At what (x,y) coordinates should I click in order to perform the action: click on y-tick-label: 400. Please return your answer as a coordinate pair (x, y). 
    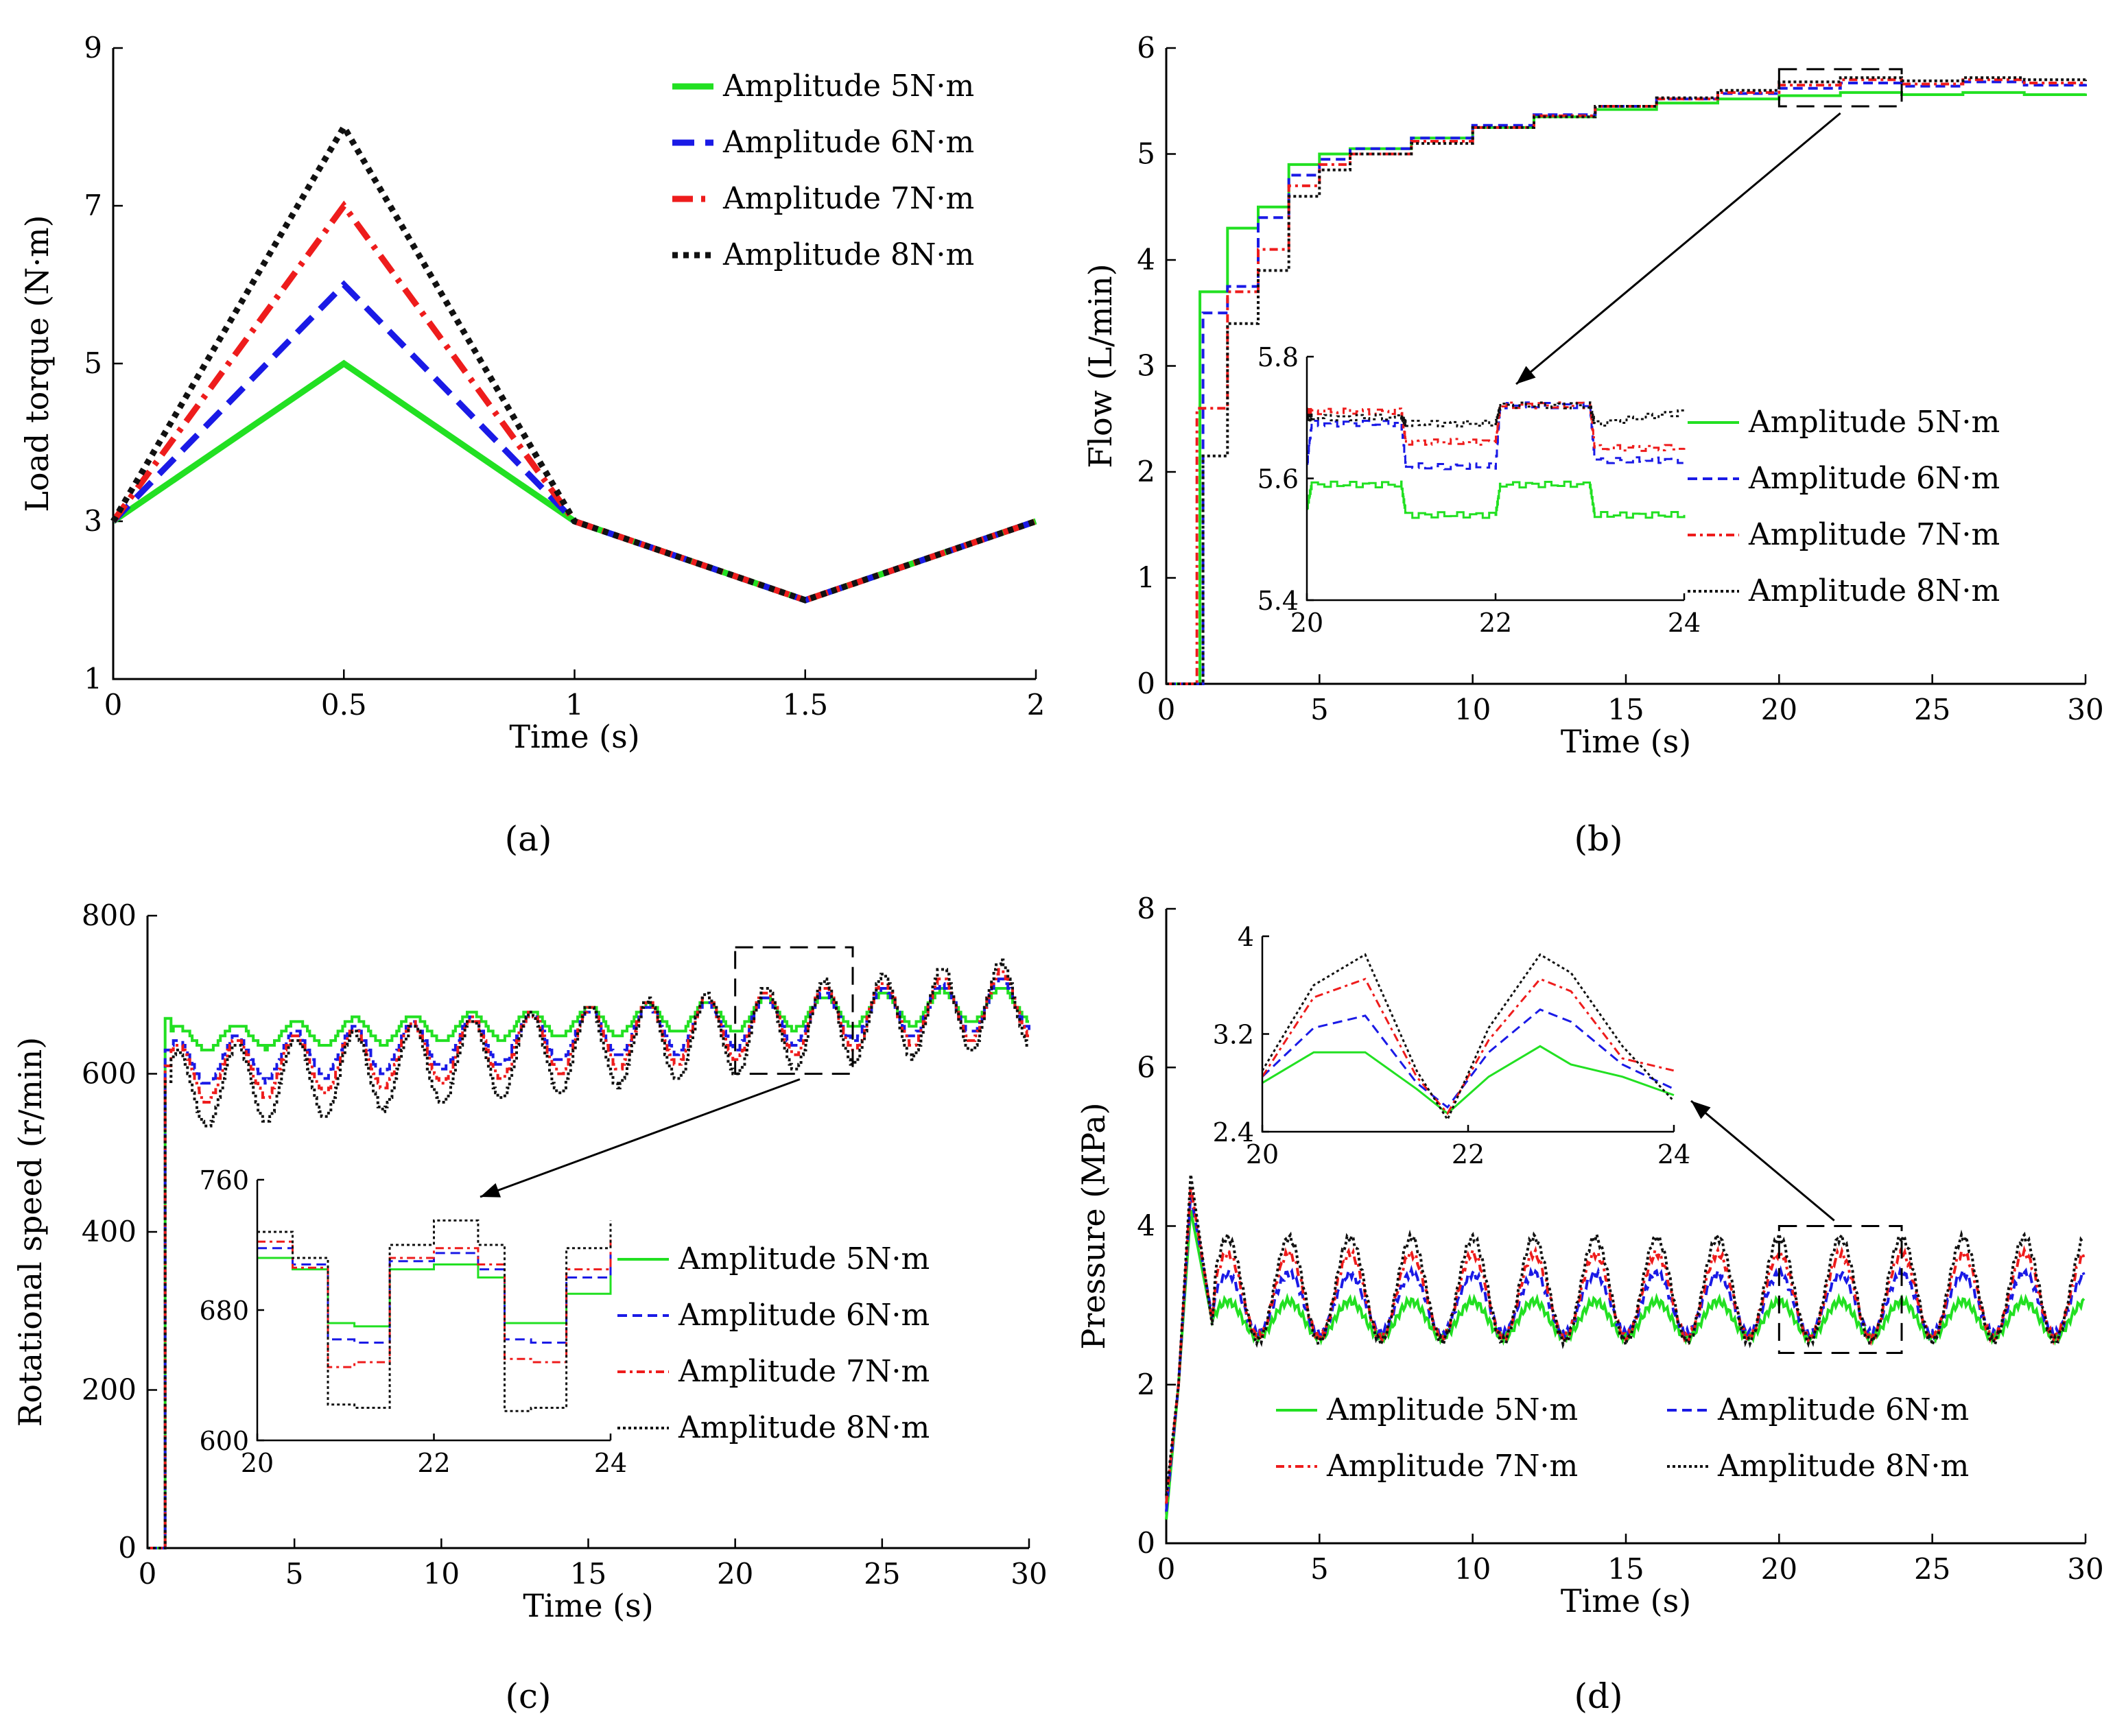
    Looking at the image, I should click on (109, 1231).